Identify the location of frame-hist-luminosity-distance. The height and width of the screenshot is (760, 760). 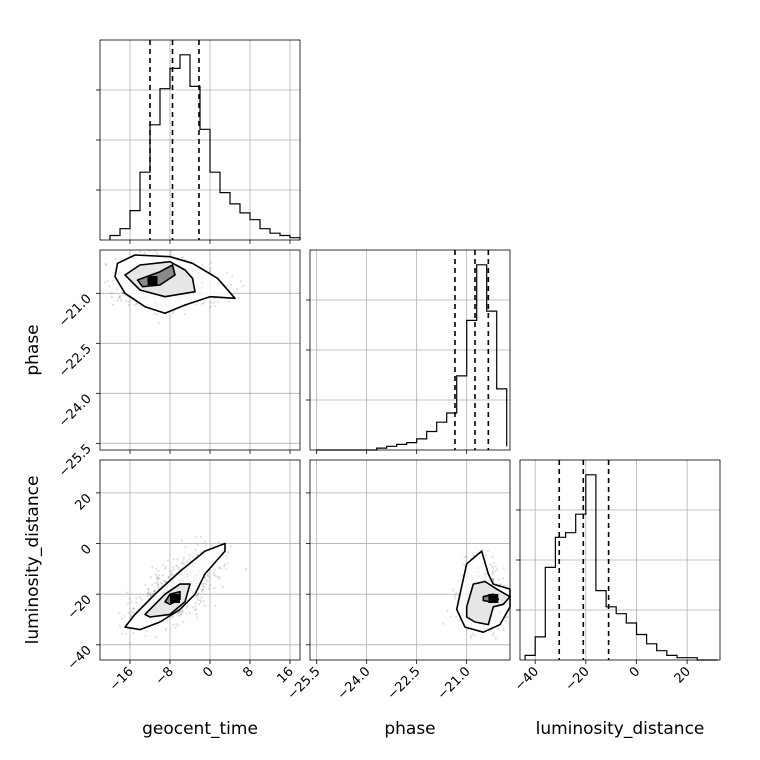
(620, 560).